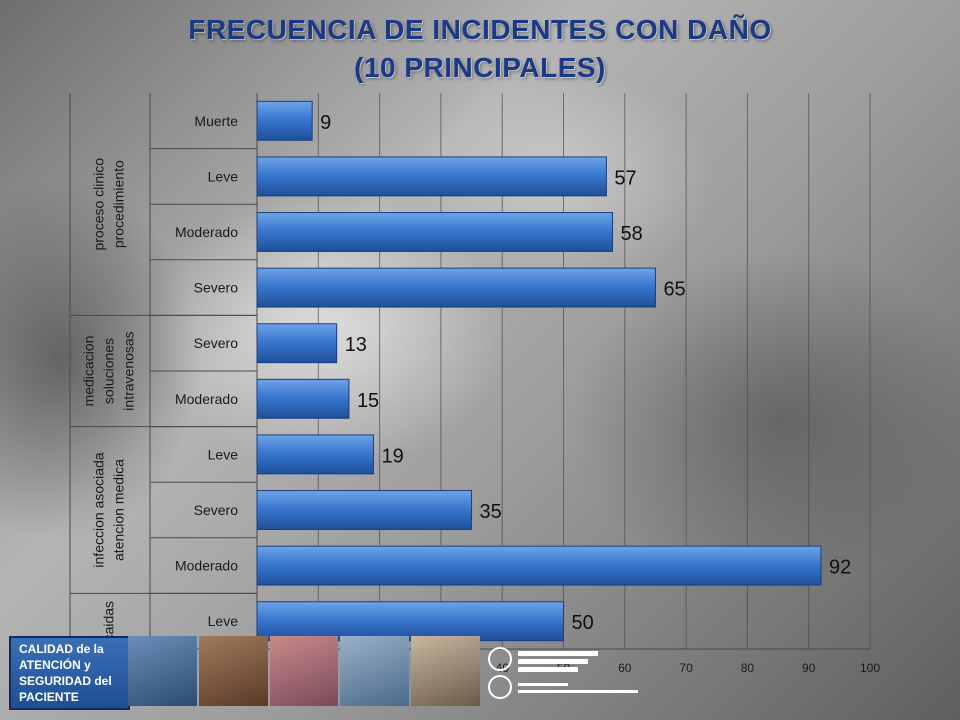 This screenshot has width=960, height=720. I want to click on data-label: 15, so click(368, 401).